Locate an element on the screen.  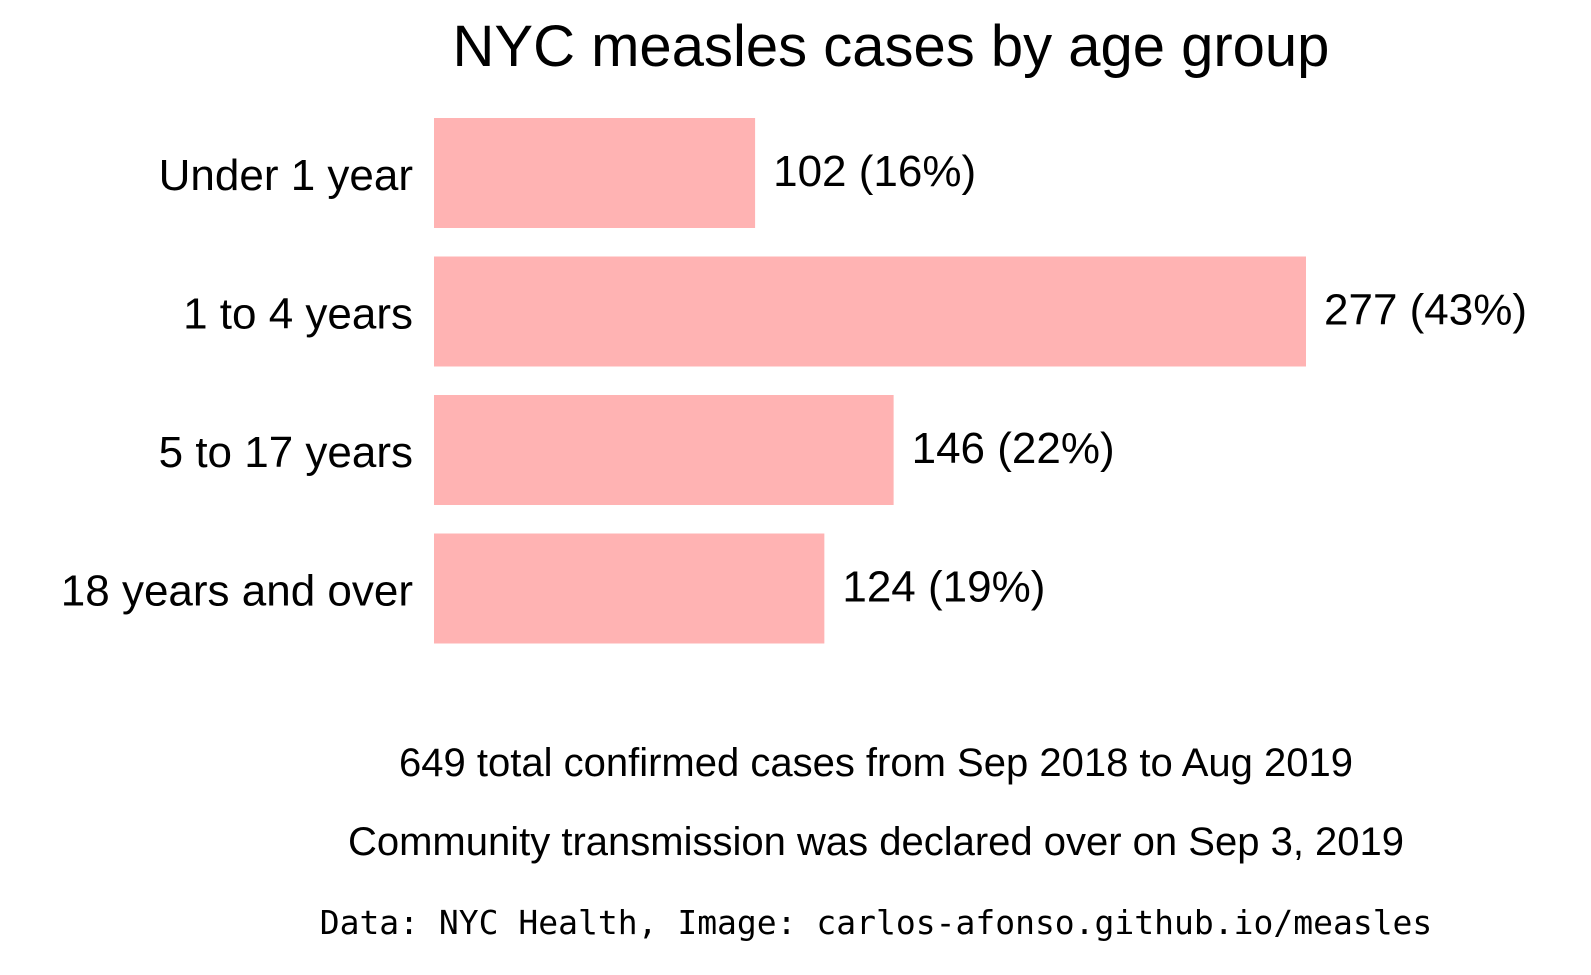
value-label-0: 102 (16%) is located at coordinates (874, 171).